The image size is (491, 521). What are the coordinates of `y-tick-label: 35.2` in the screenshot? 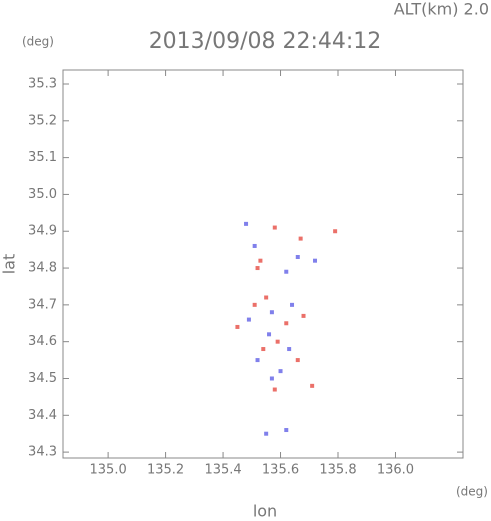 It's located at (42, 120).